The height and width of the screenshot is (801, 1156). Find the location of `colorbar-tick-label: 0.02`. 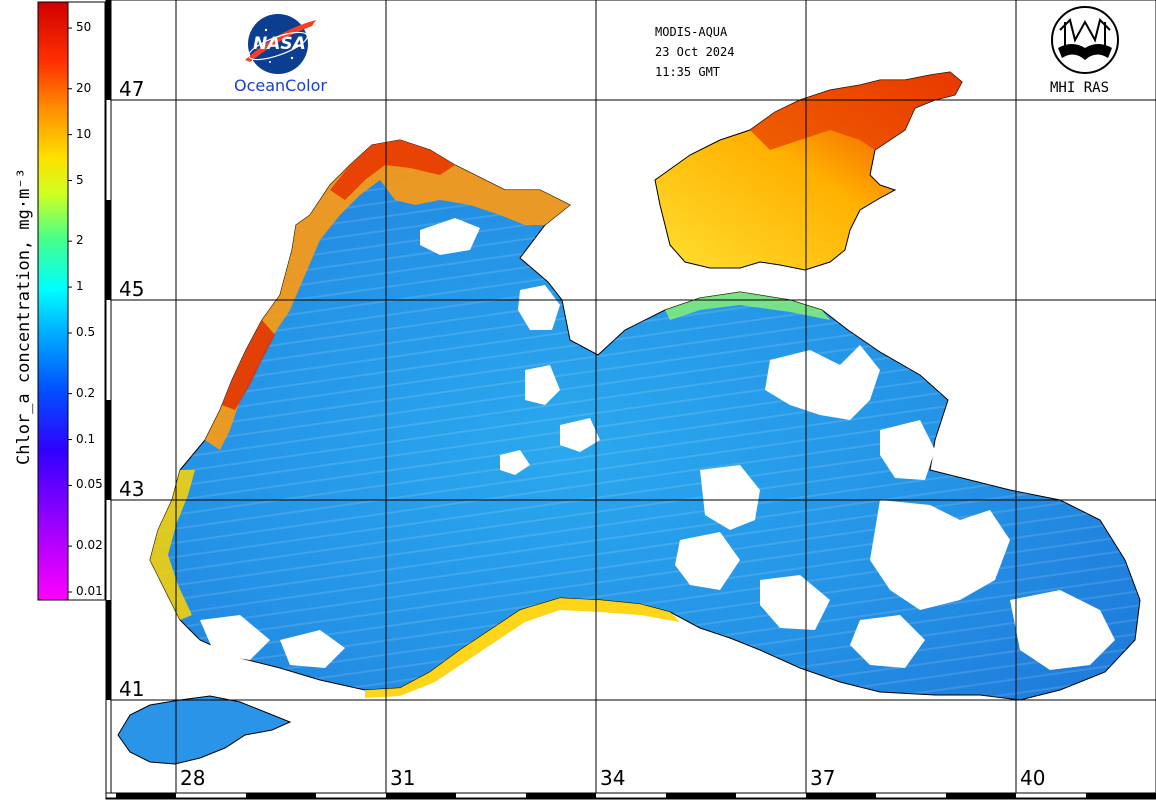

colorbar-tick-label: 0.02 is located at coordinates (89, 545).